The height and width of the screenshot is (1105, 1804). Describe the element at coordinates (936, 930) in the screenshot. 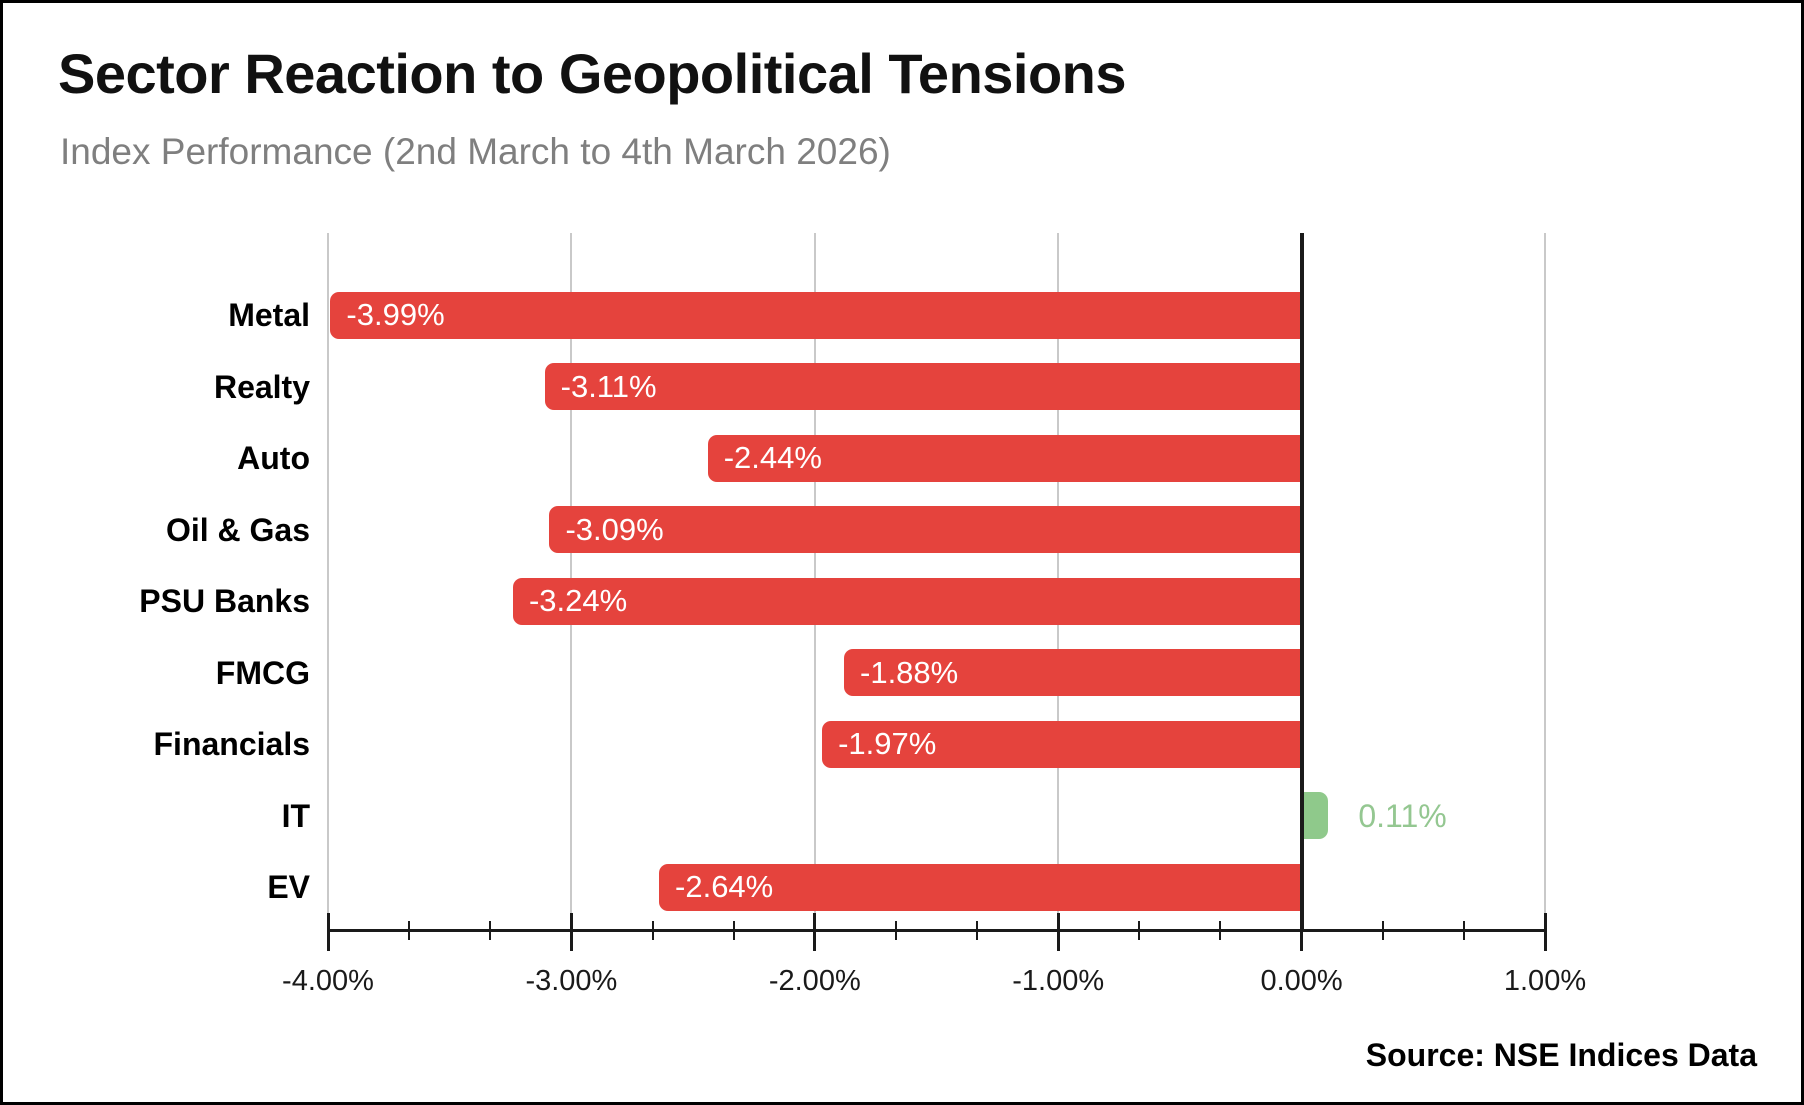

I see `x-axis-line` at that location.